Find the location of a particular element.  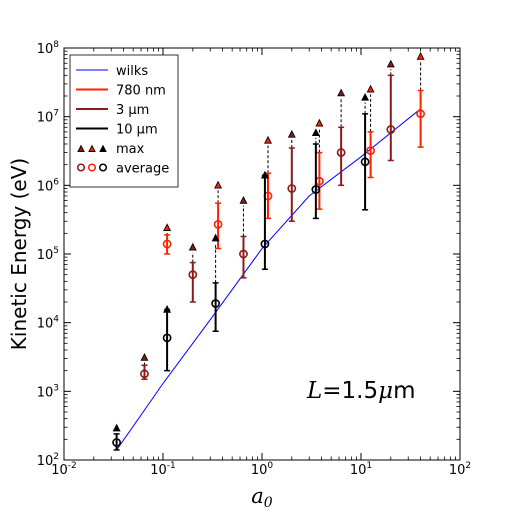

chart-annotation: L=1.5μm is located at coordinates (361, 391).